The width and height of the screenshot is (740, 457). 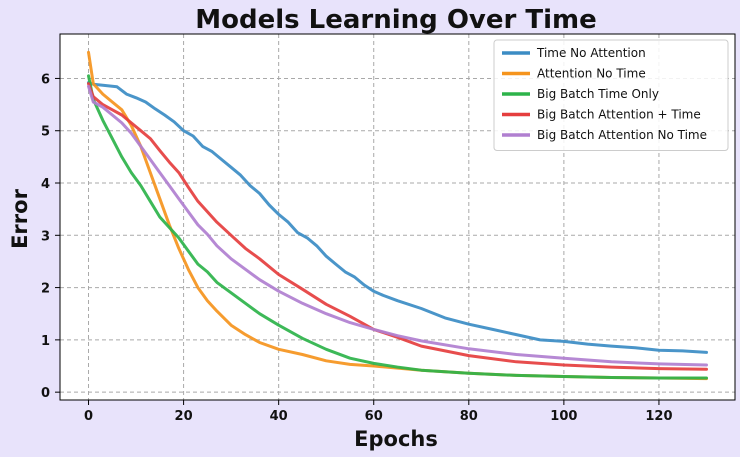 What do you see at coordinates (184, 416) in the screenshot?
I see `x-tick-label: 20` at bounding box center [184, 416].